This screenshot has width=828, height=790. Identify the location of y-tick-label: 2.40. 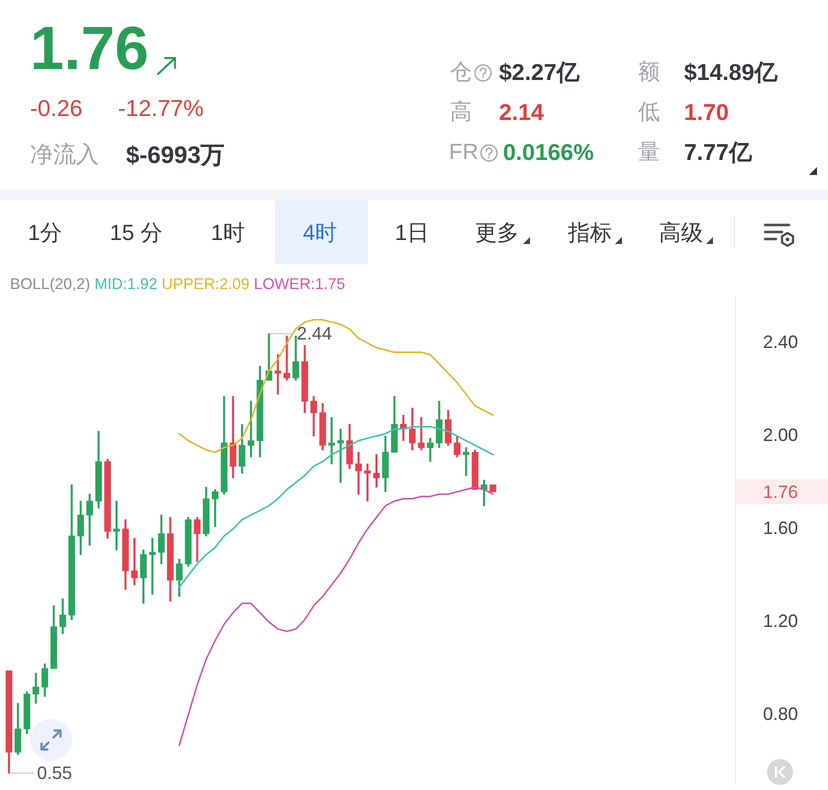
(780, 342).